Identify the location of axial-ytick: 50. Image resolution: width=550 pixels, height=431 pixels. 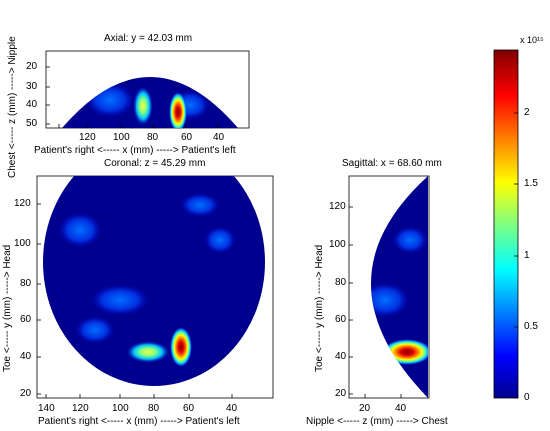
(32, 123).